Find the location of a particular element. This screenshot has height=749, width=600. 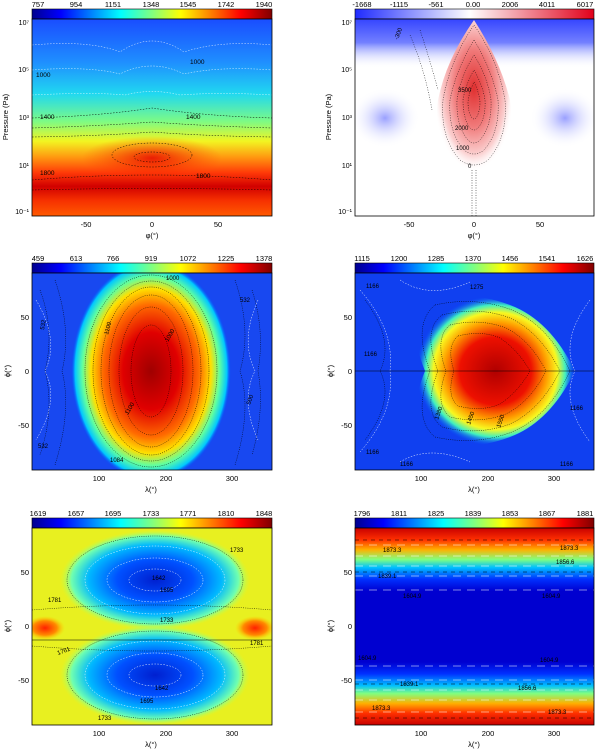

colorbar-4-tick: 1456 is located at coordinates (510, 258).